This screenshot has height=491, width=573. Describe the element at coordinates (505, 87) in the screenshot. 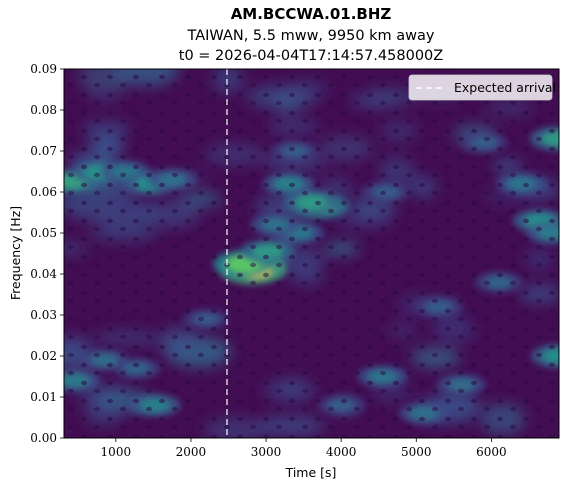

I see `legend-arrival-label: Expected arrival` at that location.